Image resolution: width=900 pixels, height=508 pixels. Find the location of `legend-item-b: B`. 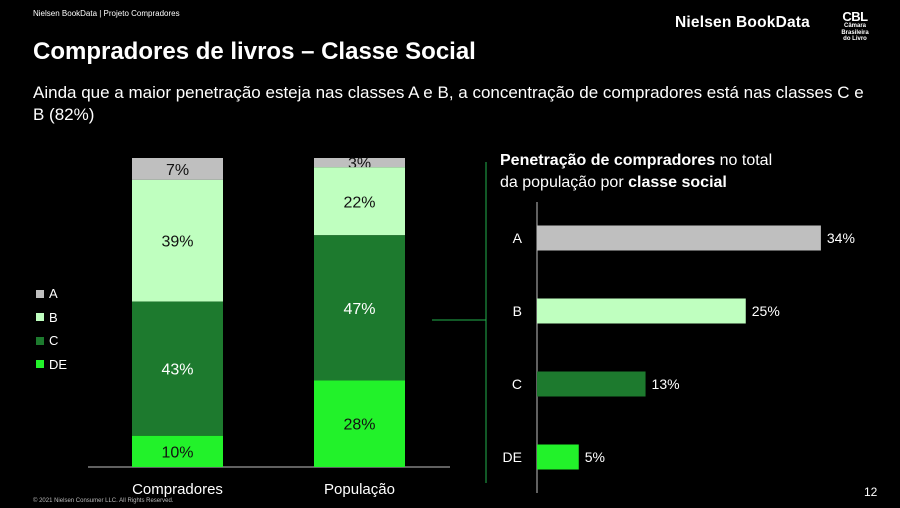

legend-item-b: B is located at coordinates (51, 318).